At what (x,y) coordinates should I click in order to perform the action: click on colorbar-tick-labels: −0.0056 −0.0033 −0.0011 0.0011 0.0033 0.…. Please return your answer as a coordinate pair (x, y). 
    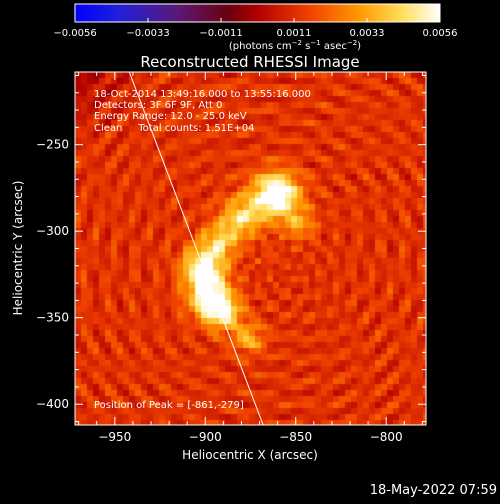
    Looking at the image, I should click on (255, 33).